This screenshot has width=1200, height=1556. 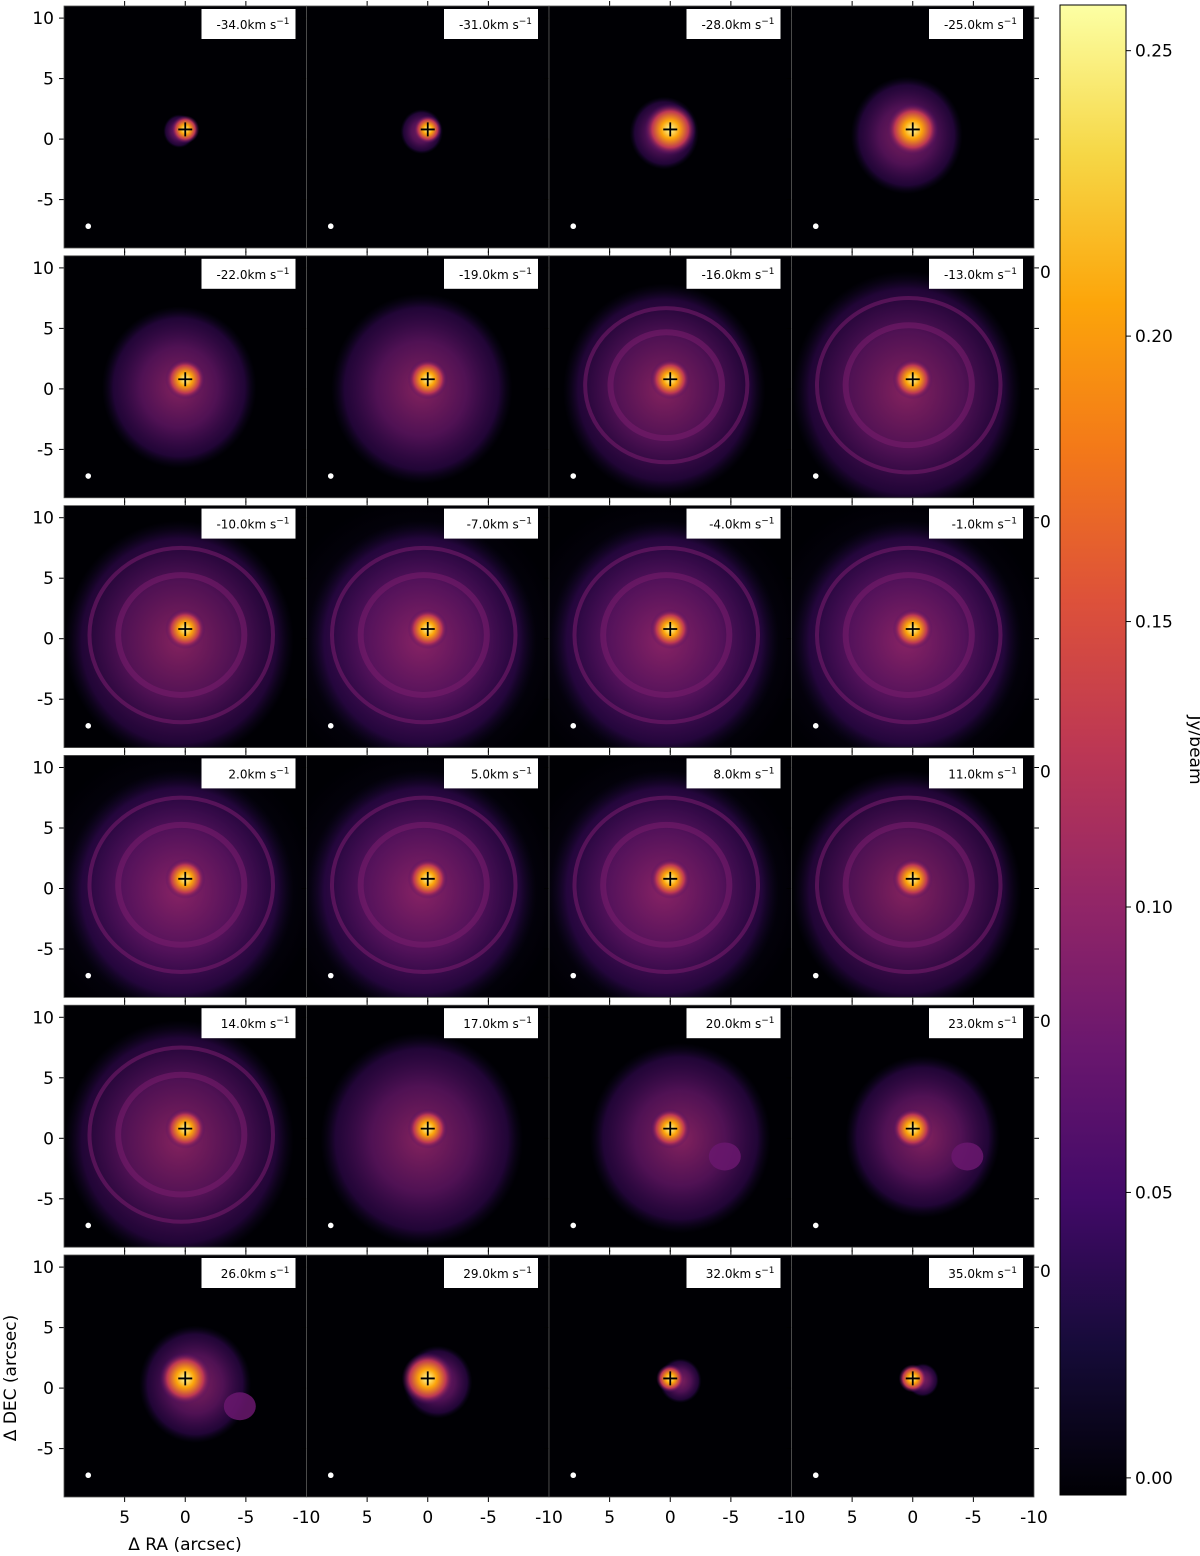 I want to click on velocity-label: 8.0km s−1, so click(x=743, y=773).